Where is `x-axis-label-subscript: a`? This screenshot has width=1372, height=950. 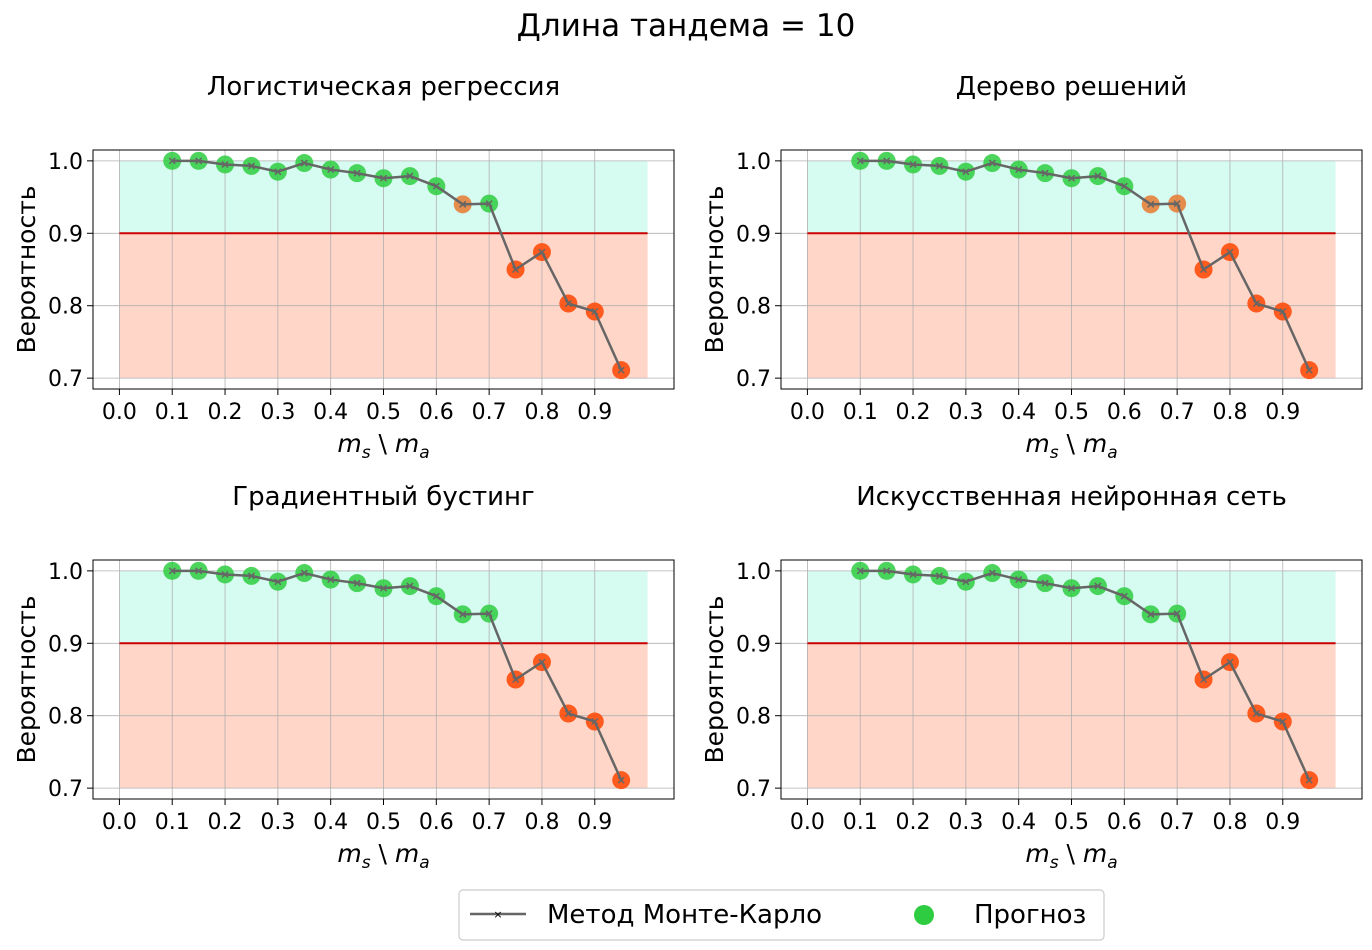
x-axis-label-subscript: a is located at coordinates (424, 453).